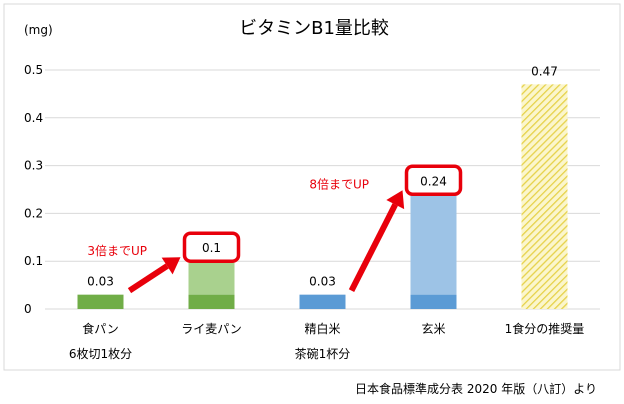 This screenshot has height=404, width=624. I want to click on y-tick-label: 0.5, so click(33, 70).